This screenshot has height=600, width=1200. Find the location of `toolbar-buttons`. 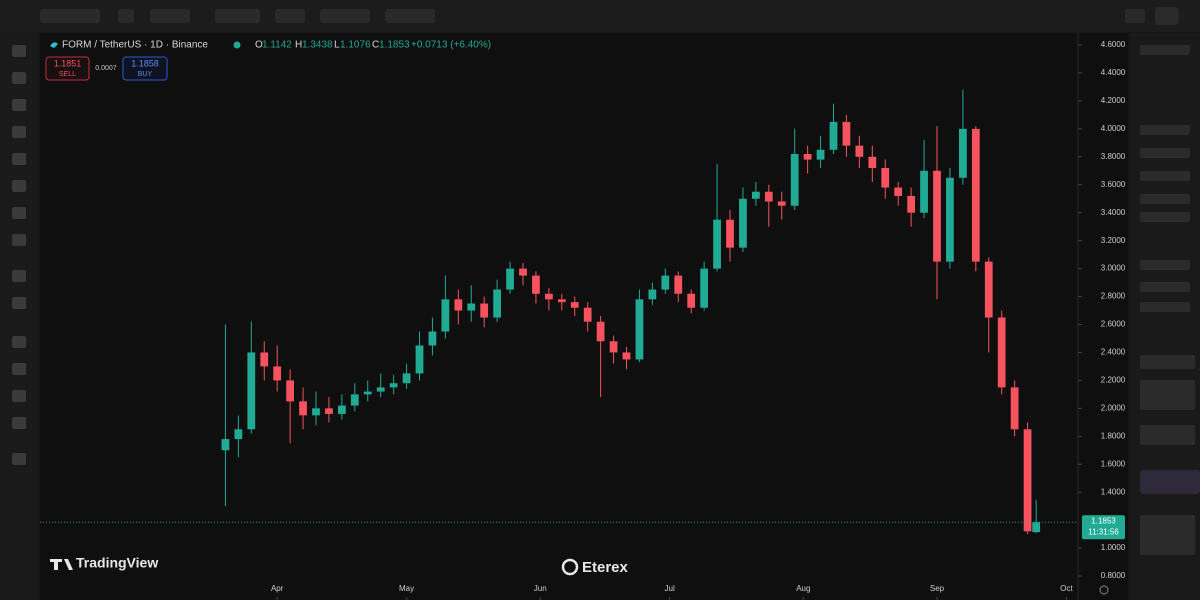

toolbar-buttons is located at coordinates (609, 16).